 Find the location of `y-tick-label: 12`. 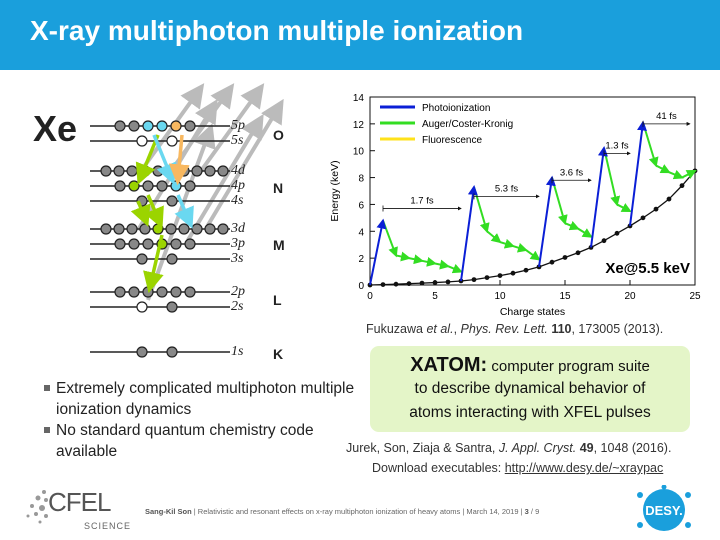

y-tick-label: 12 is located at coordinates (359, 125).